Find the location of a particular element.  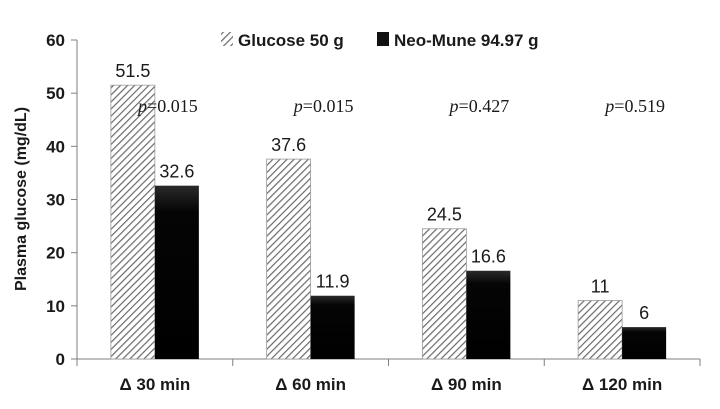

p-value-annotation: p=0.519 is located at coordinates (634, 106).